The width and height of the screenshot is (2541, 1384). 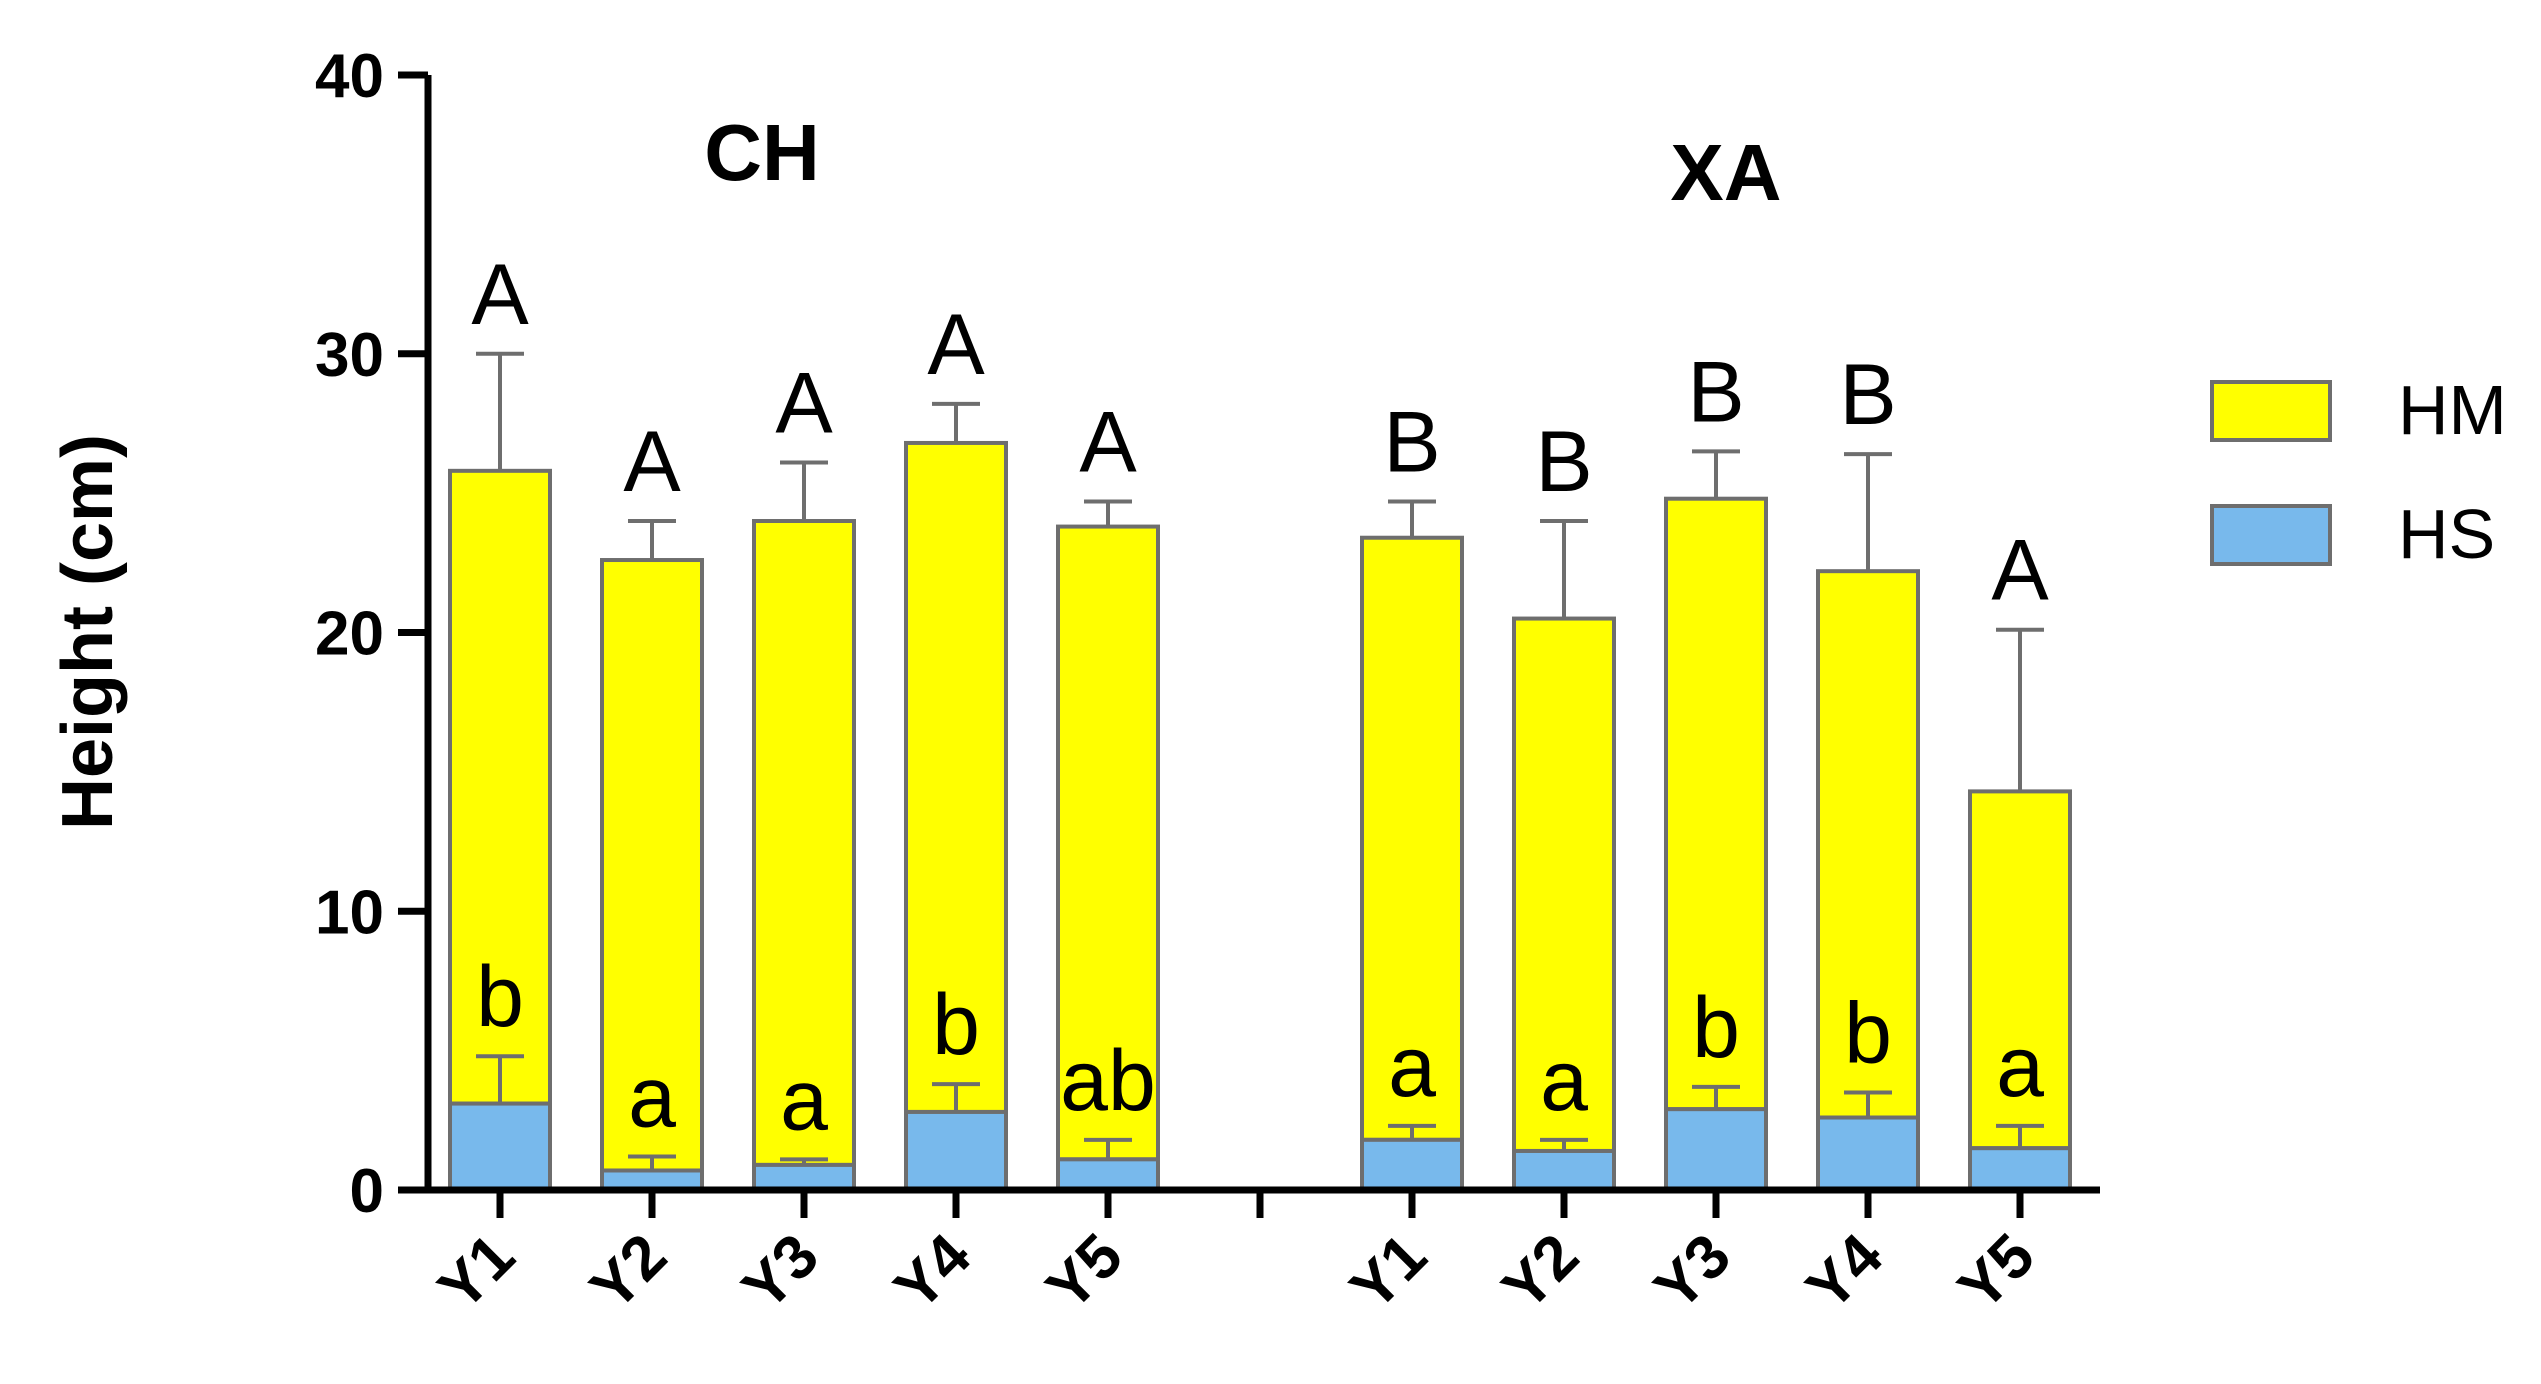 What do you see at coordinates (1108, 1081) in the screenshot?
I see `significance-letter-lower: ab` at bounding box center [1108, 1081].